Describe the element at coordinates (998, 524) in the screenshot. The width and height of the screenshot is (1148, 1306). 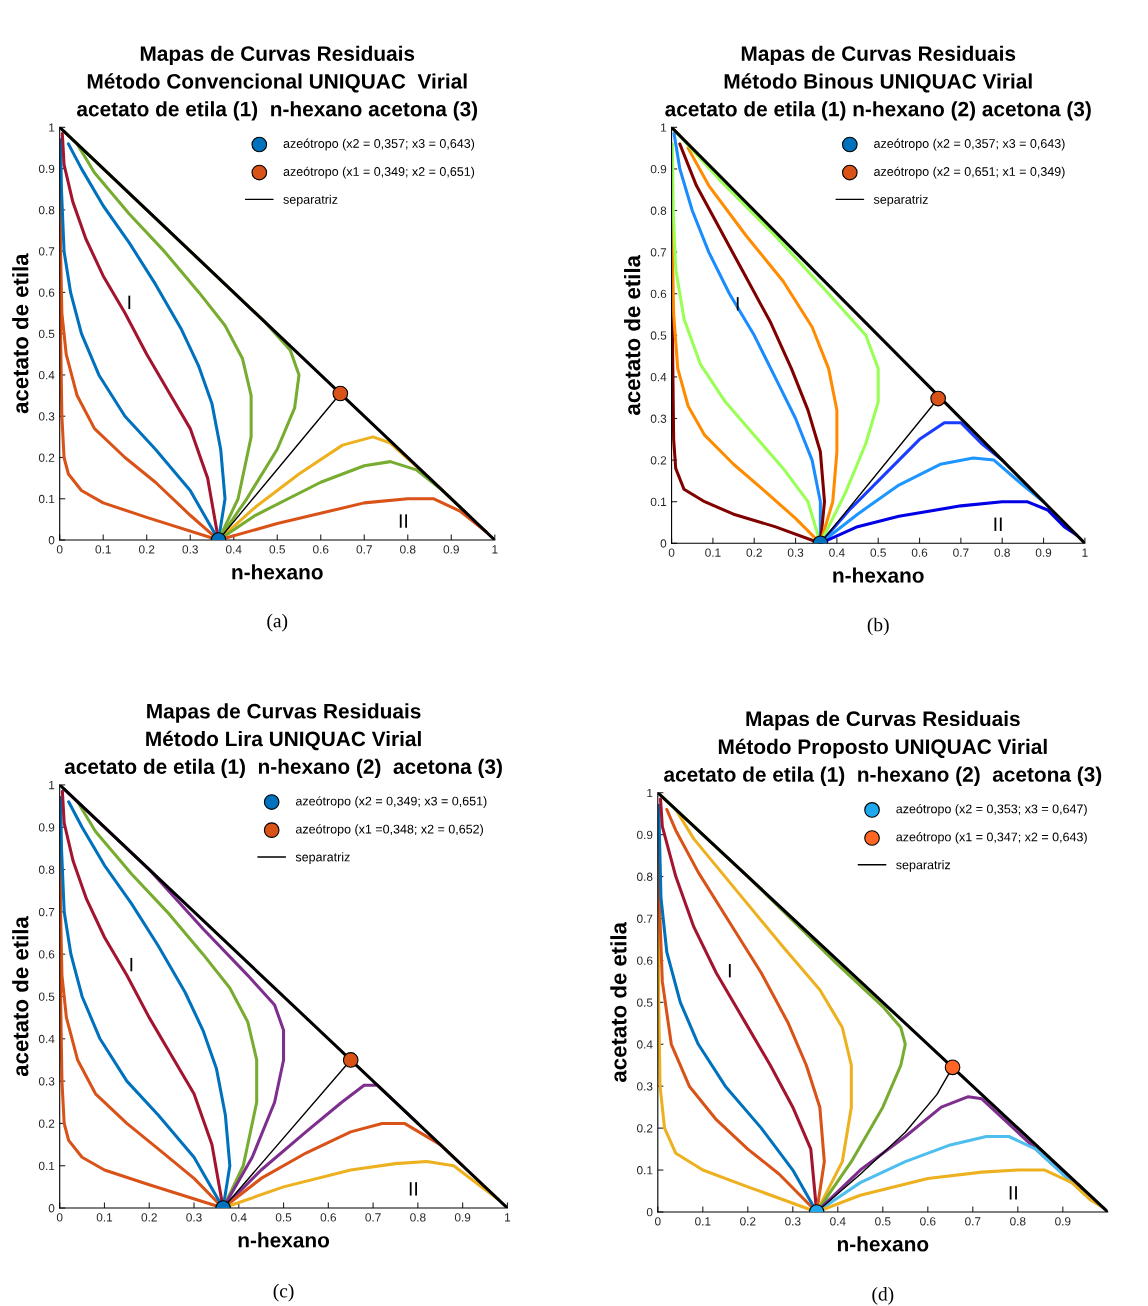
I see `annotation: II` at that location.